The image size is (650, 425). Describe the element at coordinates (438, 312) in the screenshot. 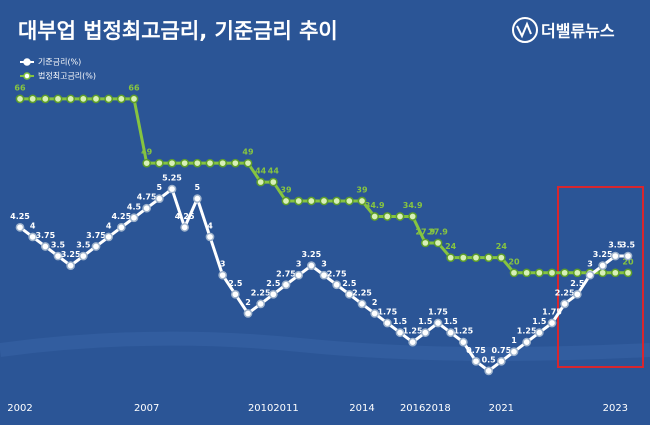

I see `data-label: 1.75` at that location.